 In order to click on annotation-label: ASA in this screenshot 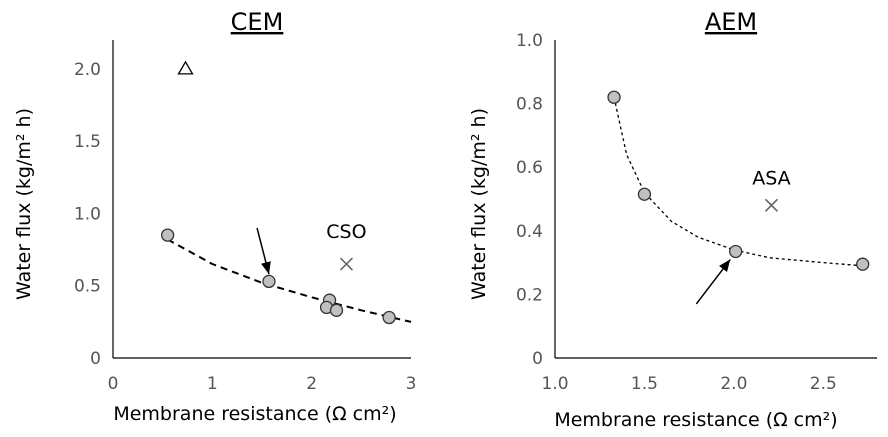, I will do `click(771, 179)`.